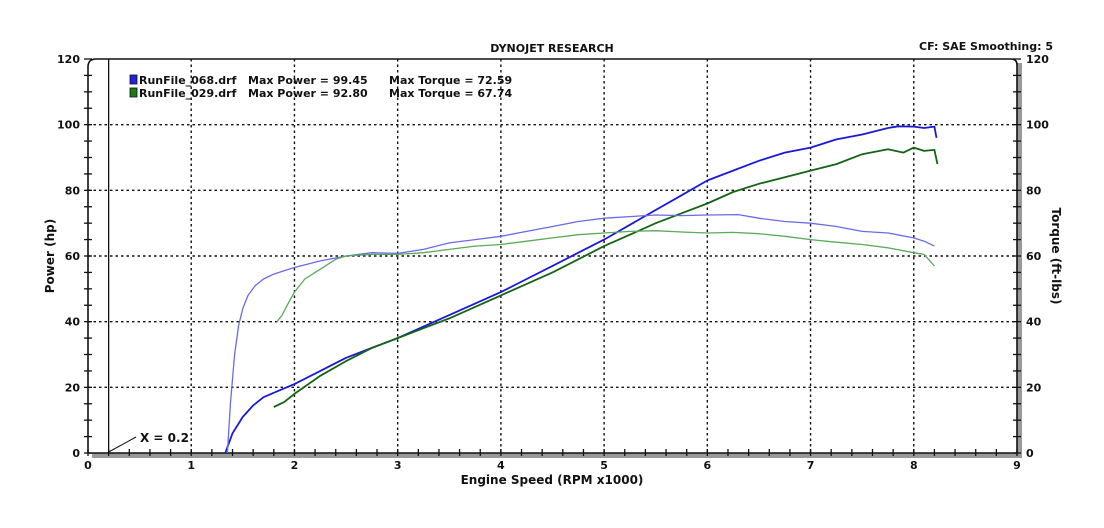 The width and height of the screenshot is (1104, 528). I want to click on legend-power-029: Max Power = 92.80, so click(308, 93).